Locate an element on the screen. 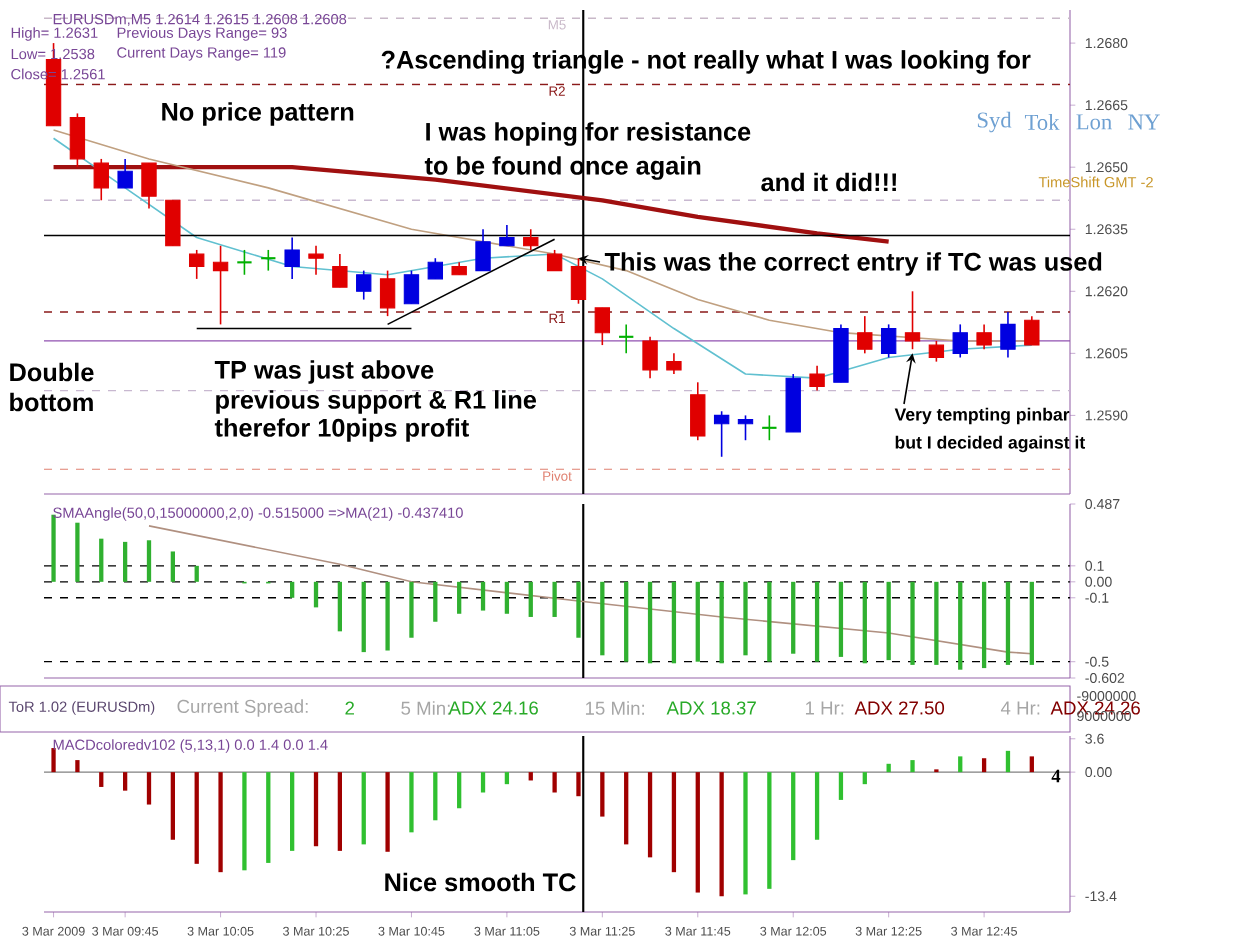 This screenshot has width=1250, height=938. annotation: bottom is located at coordinates (51, 402).